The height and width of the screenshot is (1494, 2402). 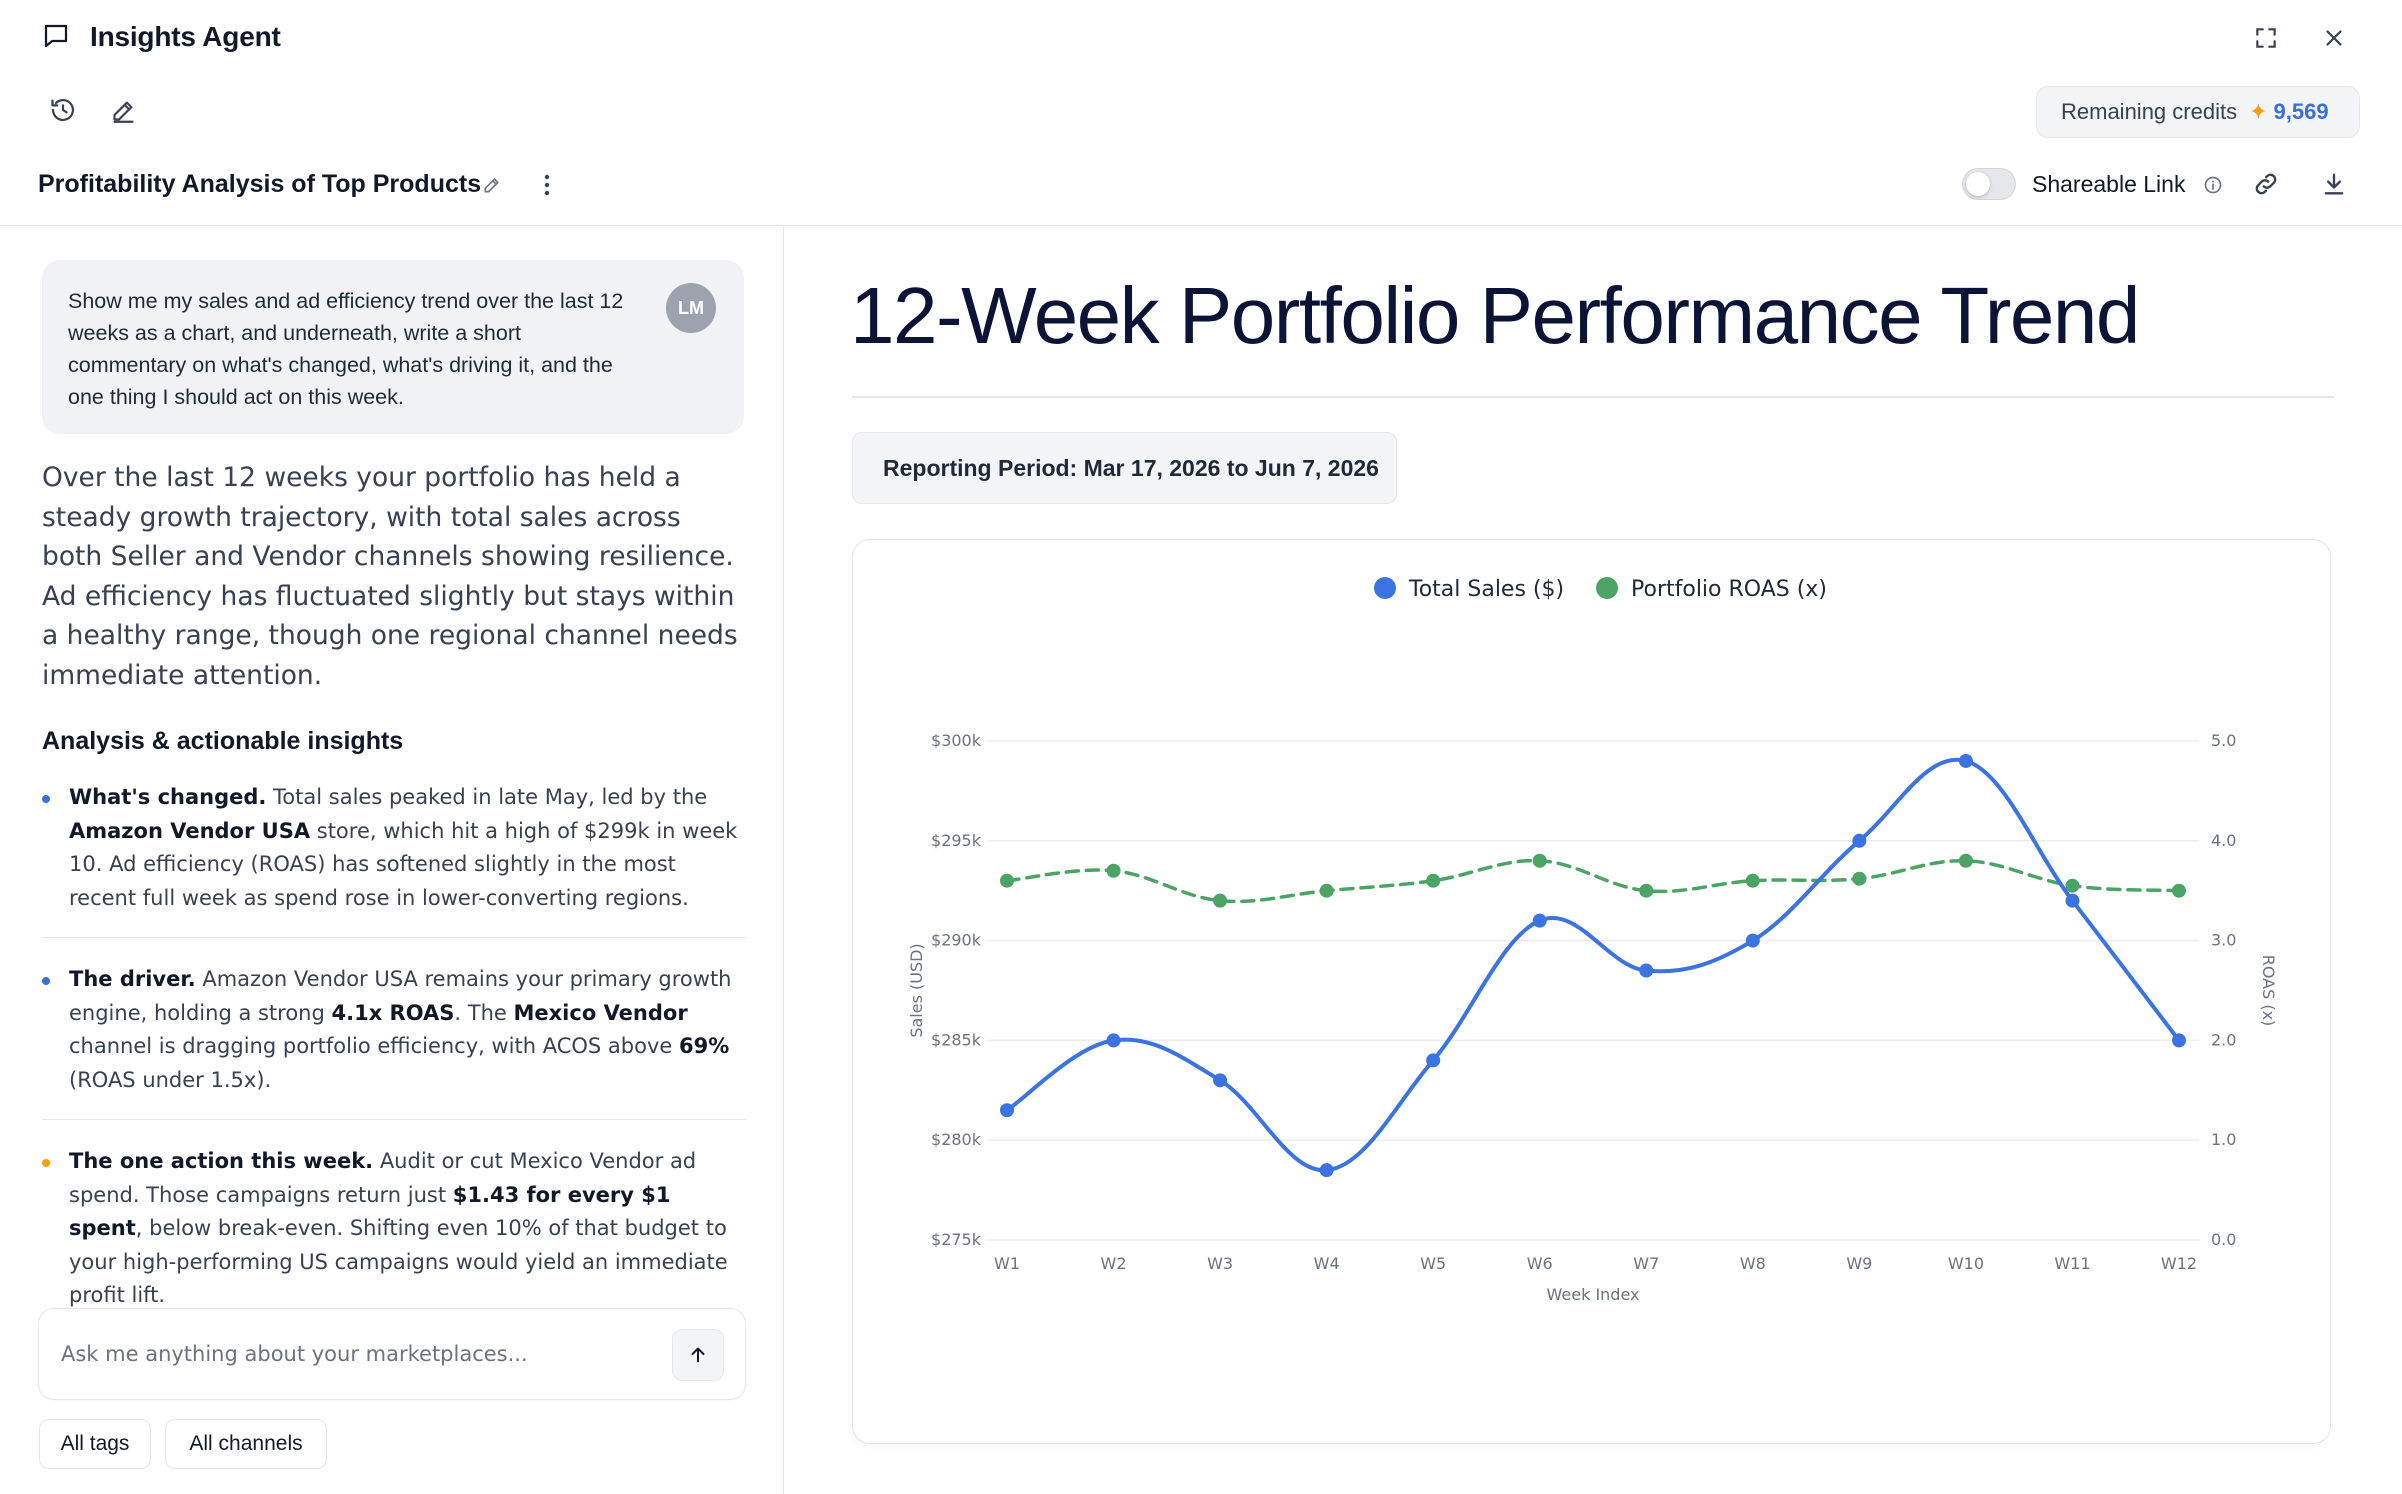 What do you see at coordinates (2072, 1263) in the screenshot?
I see `x-tick-label: W11` at bounding box center [2072, 1263].